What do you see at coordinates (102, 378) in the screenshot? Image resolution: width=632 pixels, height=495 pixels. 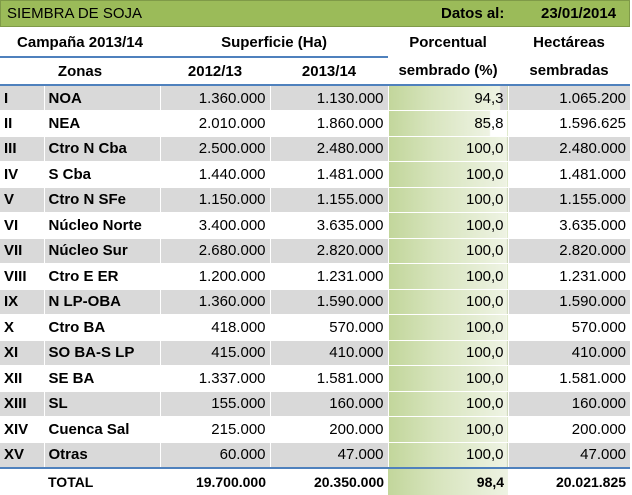 I see `zone-name: SE BA` at bounding box center [102, 378].